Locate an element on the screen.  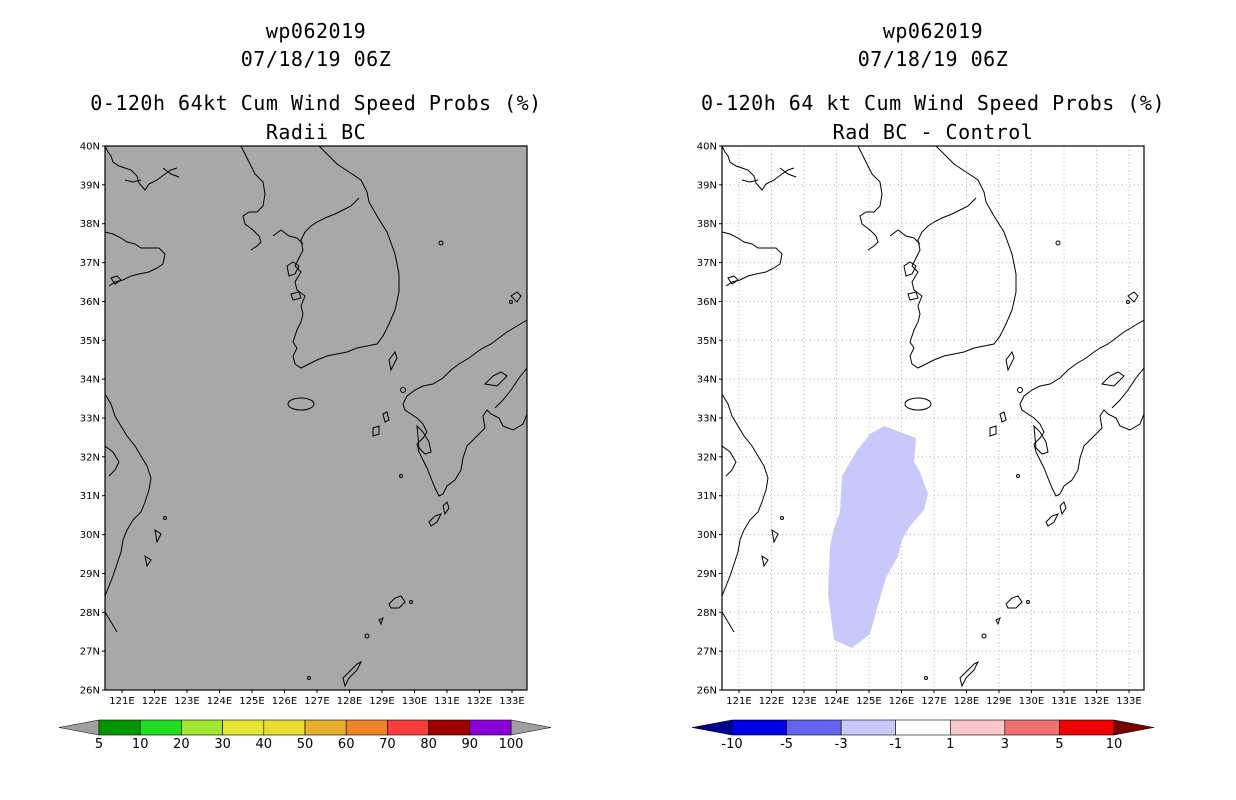
colorbar-label: 30 is located at coordinates (222, 744).